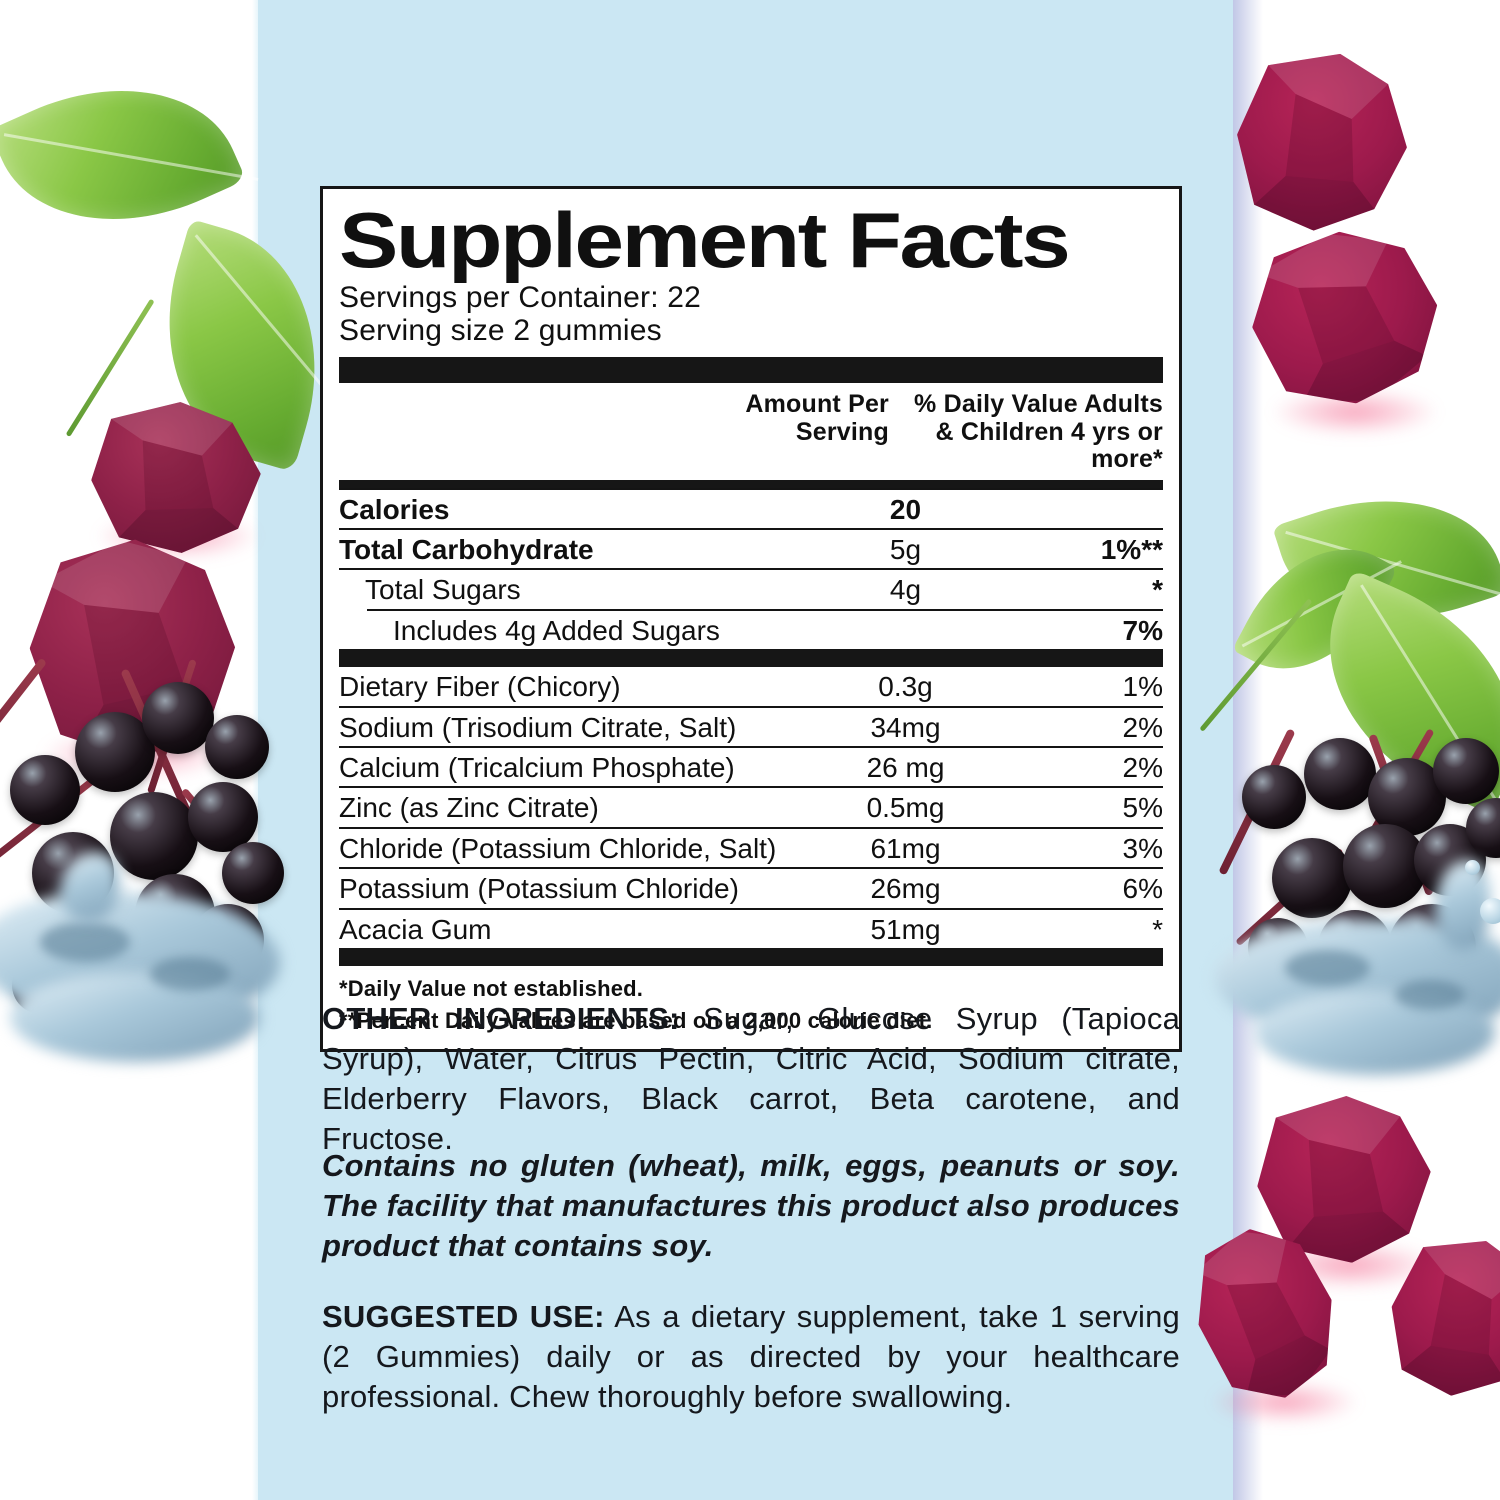  What do you see at coordinates (500, 331) in the screenshot?
I see `serving-size: Serving size 2 gummies` at bounding box center [500, 331].